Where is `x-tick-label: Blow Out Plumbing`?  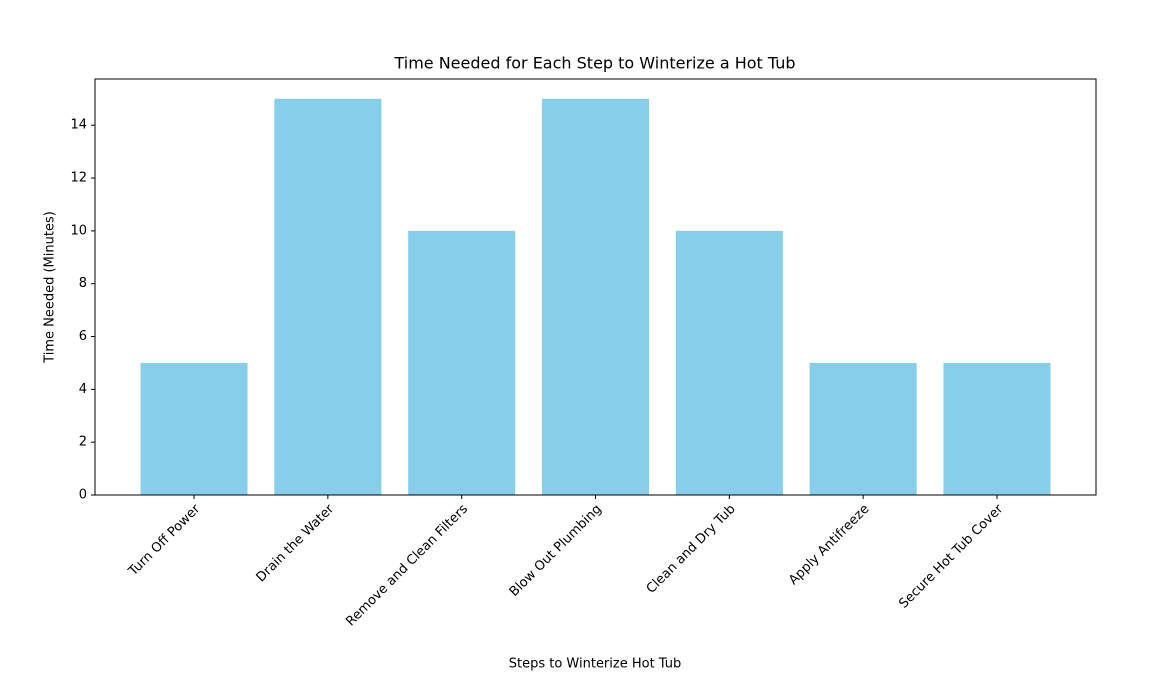 x-tick-label: Blow Out Plumbing is located at coordinates (556, 551).